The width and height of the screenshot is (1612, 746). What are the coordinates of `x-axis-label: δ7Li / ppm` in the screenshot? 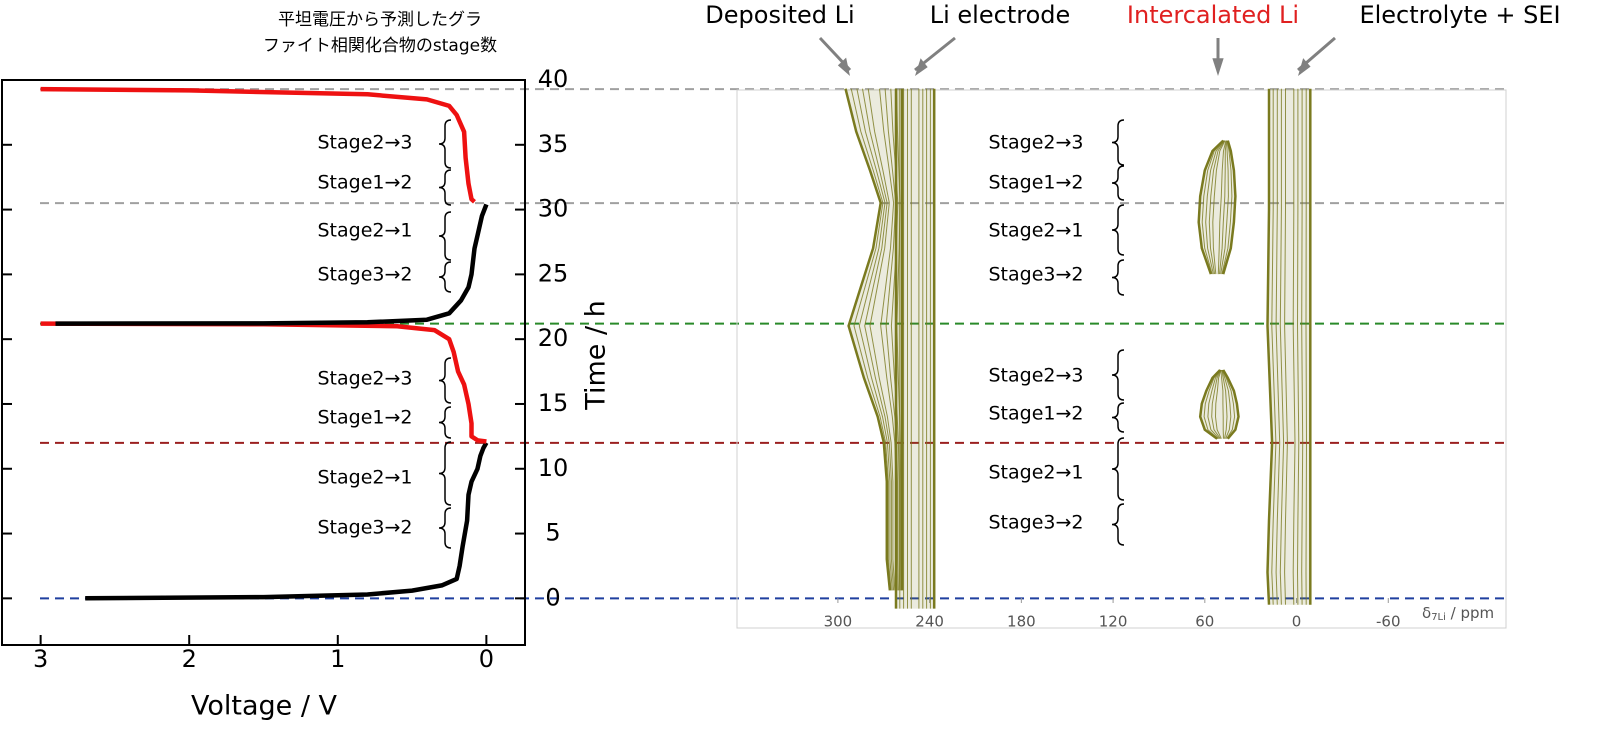 It's located at (1458, 614).